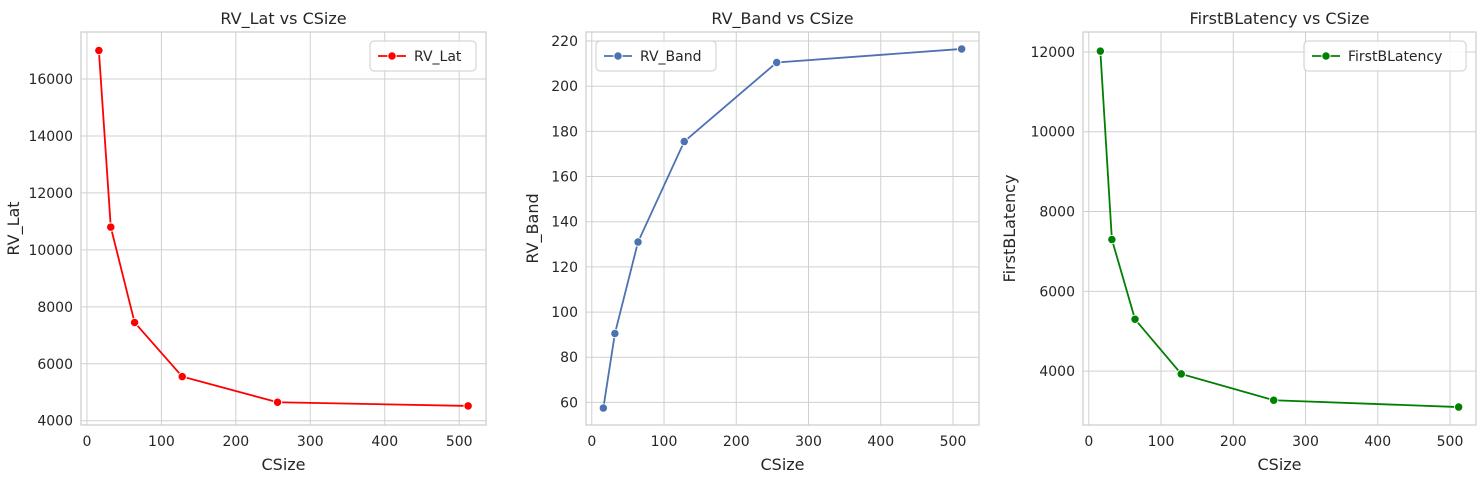 The image size is (1484, 484). Describe the element at coordinates (533, 228) in the screenshot. I see `y-axis-title: RV_Band` at that location.